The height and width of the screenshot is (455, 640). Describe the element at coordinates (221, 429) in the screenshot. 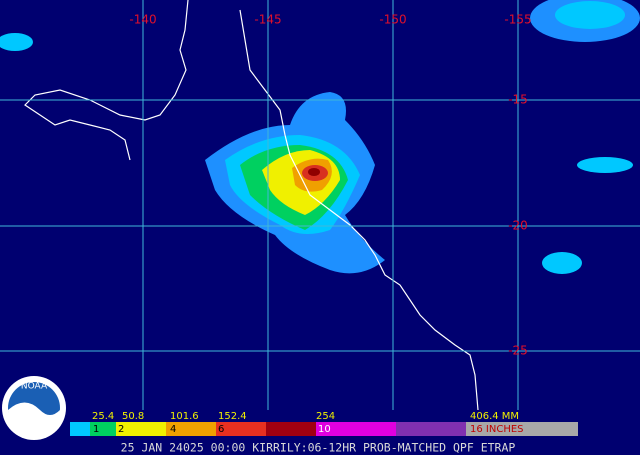

I see `inch-label: 6` at that location.